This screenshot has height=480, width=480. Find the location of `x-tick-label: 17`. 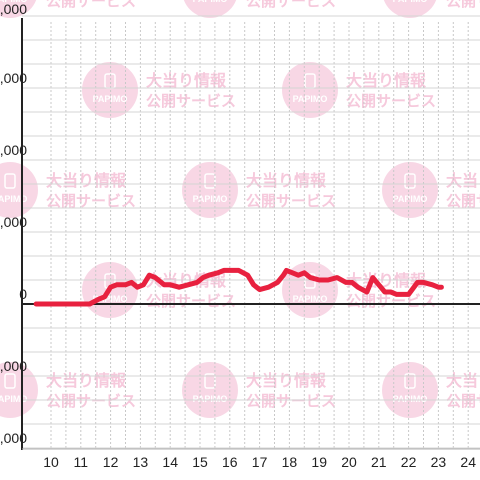

x-tick-label: 17 is located at coordinates (260, 462).